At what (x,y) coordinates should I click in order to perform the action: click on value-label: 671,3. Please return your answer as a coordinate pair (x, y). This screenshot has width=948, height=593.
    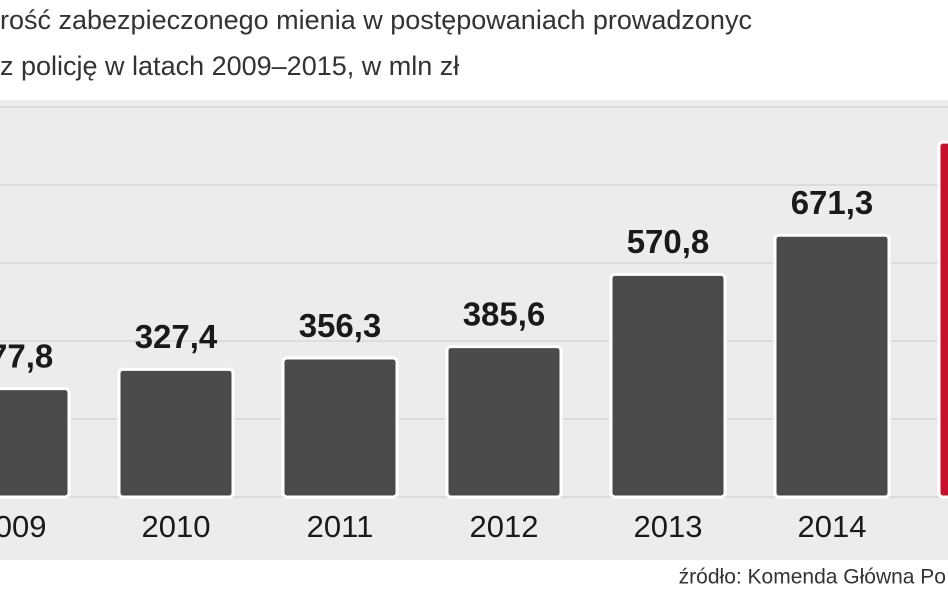
    Looking at the image, I should click on (832, 202).